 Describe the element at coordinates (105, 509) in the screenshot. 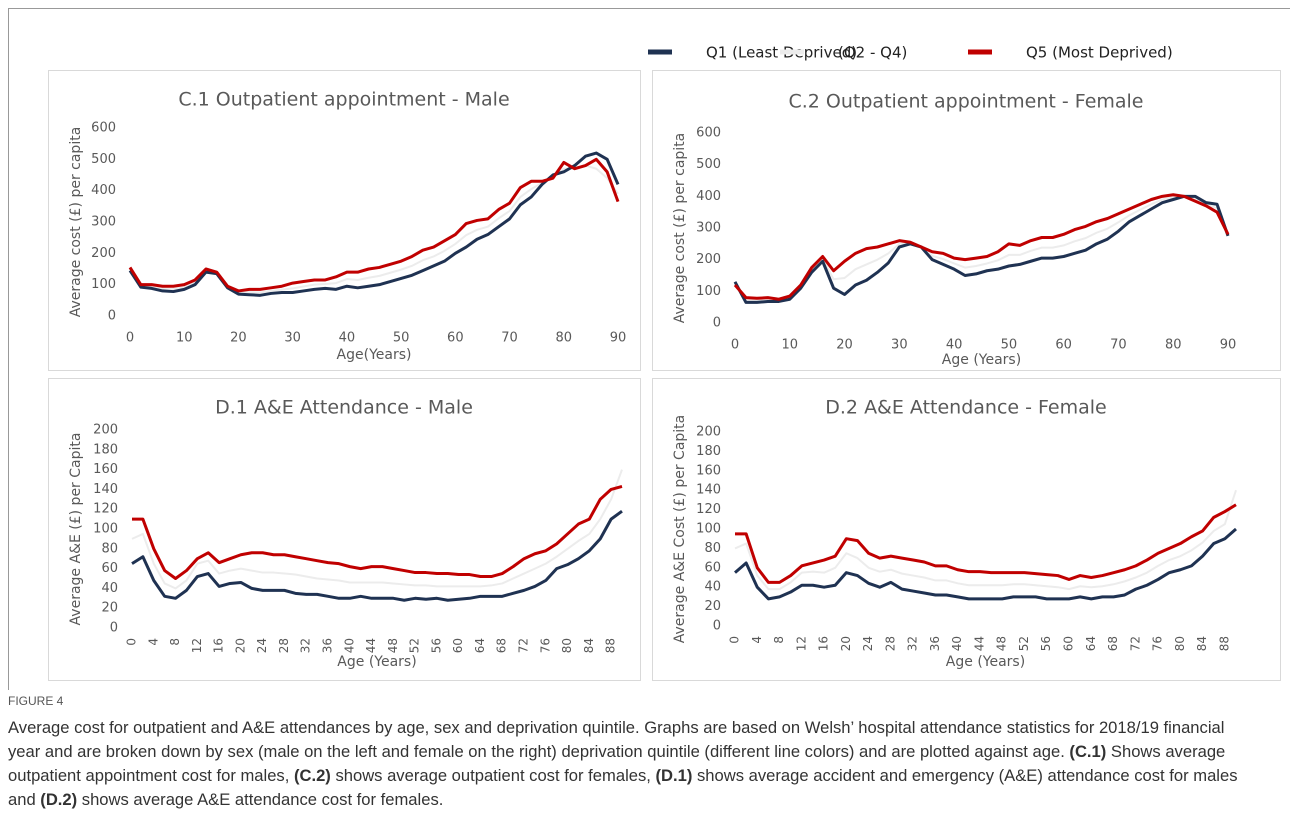

I see `y-tick-label: 120` at that location.